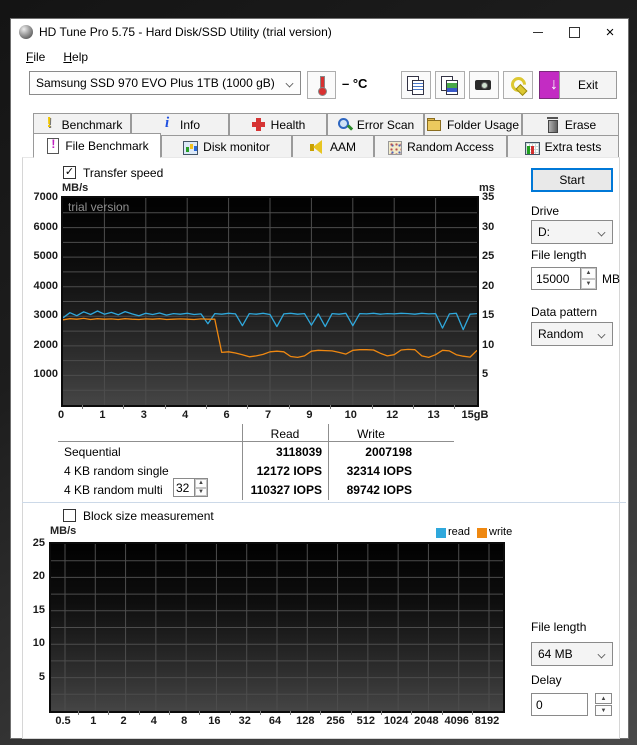 The image size is (637, 745). What do you see at coordinates (180, 124) in the screenshot?
I see `tab-info: Info` at bounding box center [180, 124].